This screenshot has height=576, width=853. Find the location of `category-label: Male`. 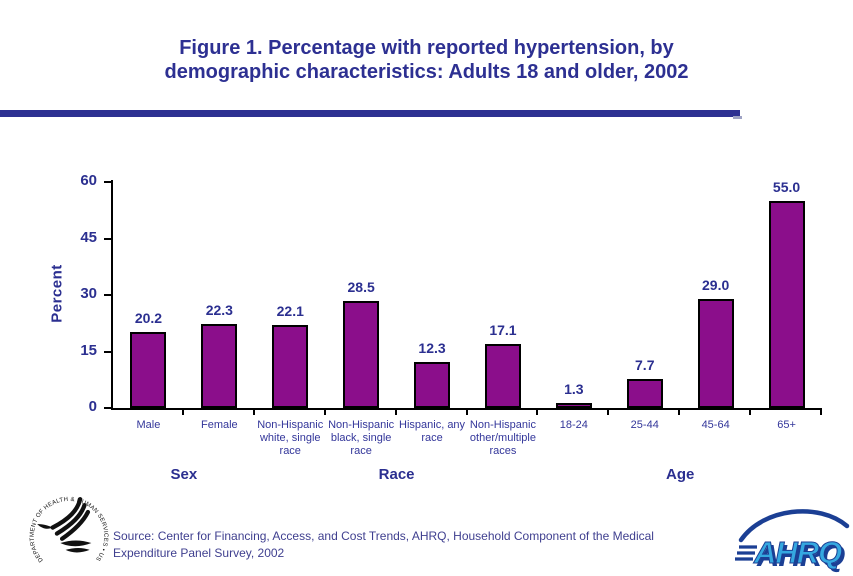

category-label: Male is located at coordinates (148, 425).